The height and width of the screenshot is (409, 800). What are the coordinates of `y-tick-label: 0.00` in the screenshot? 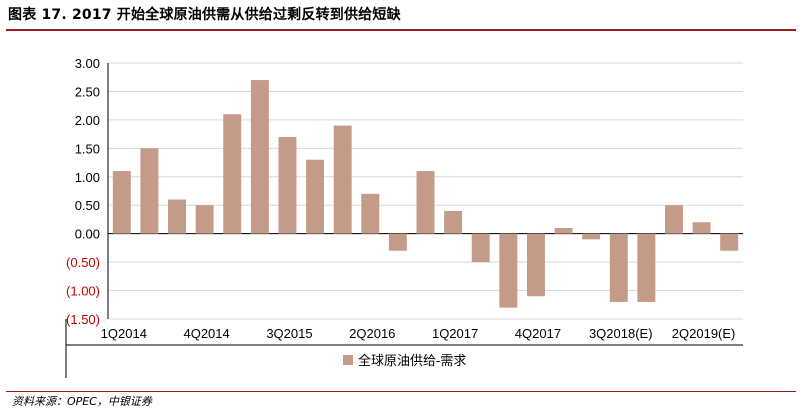 It's located at (87, 234).